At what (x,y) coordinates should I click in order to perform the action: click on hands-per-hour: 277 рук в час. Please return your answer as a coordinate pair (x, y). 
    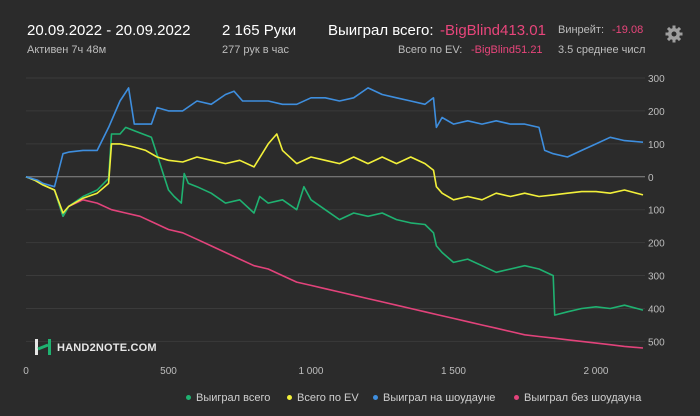
    Looking at the image, I should click on (256, 50).